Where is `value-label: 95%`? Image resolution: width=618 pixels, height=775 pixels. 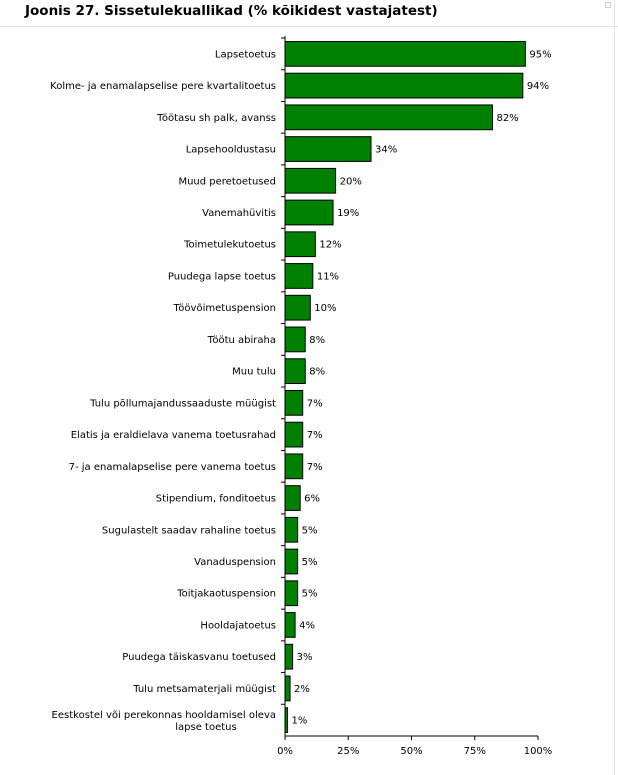 value-label: 95% is located at coordinates (540, 54).